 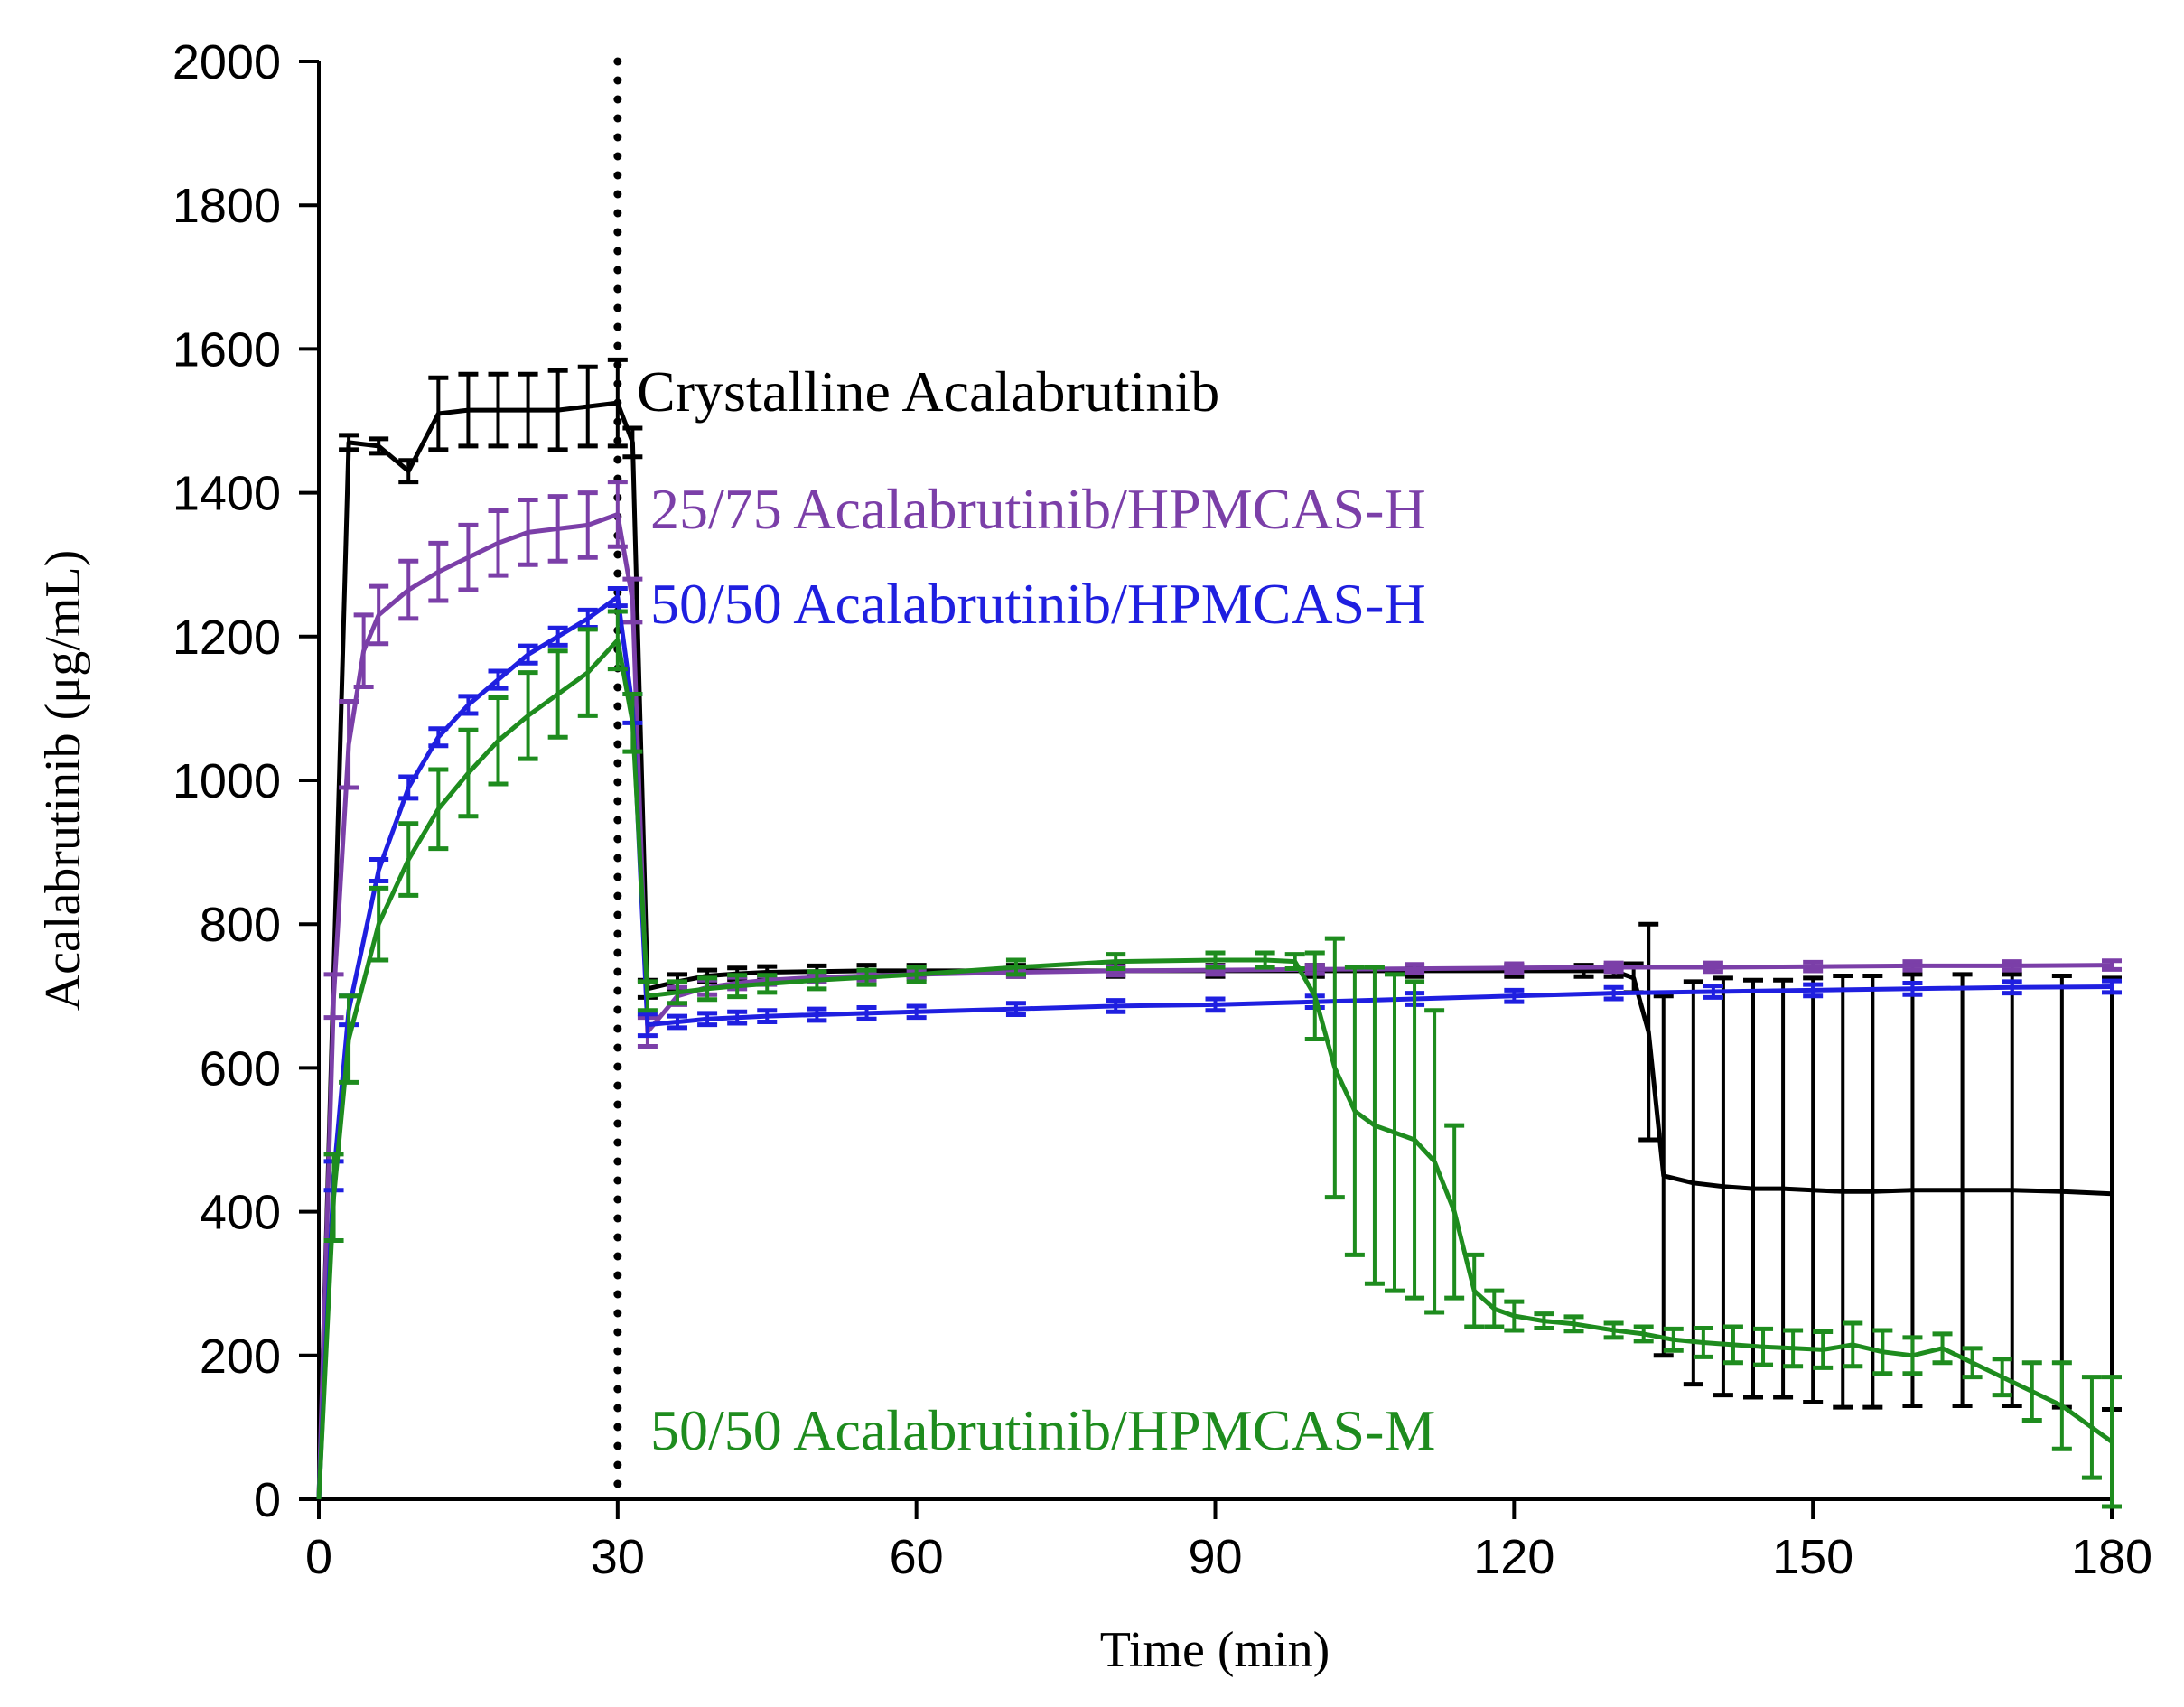 I want to click on y-tick-label: 200, so click(x=241, y=1356).